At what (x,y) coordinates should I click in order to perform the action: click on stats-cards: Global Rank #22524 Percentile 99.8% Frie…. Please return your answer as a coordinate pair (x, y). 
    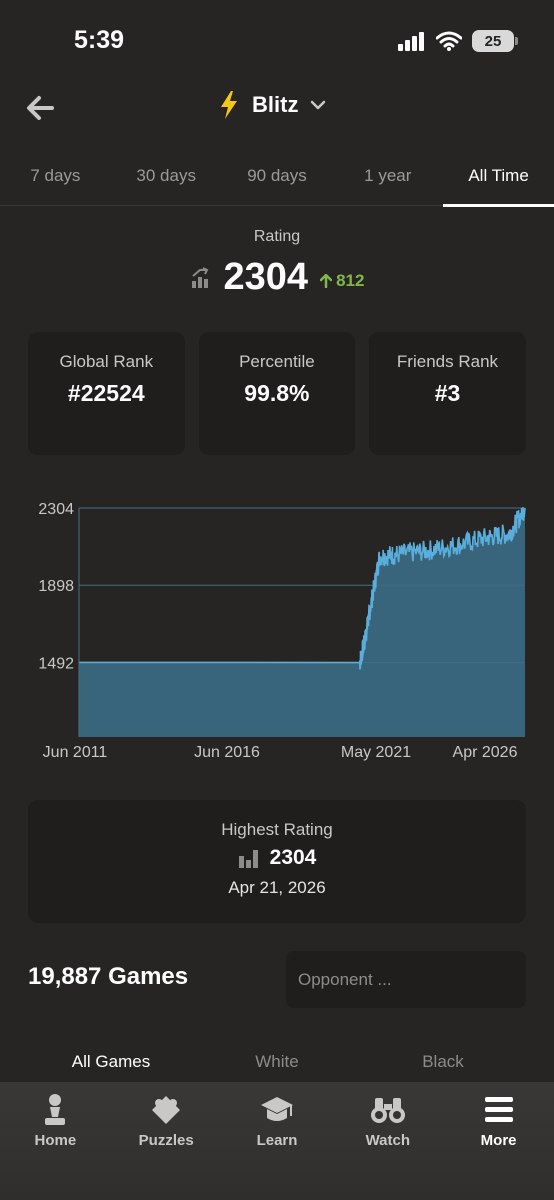
    Looking at the image, I should click on (277, 393).